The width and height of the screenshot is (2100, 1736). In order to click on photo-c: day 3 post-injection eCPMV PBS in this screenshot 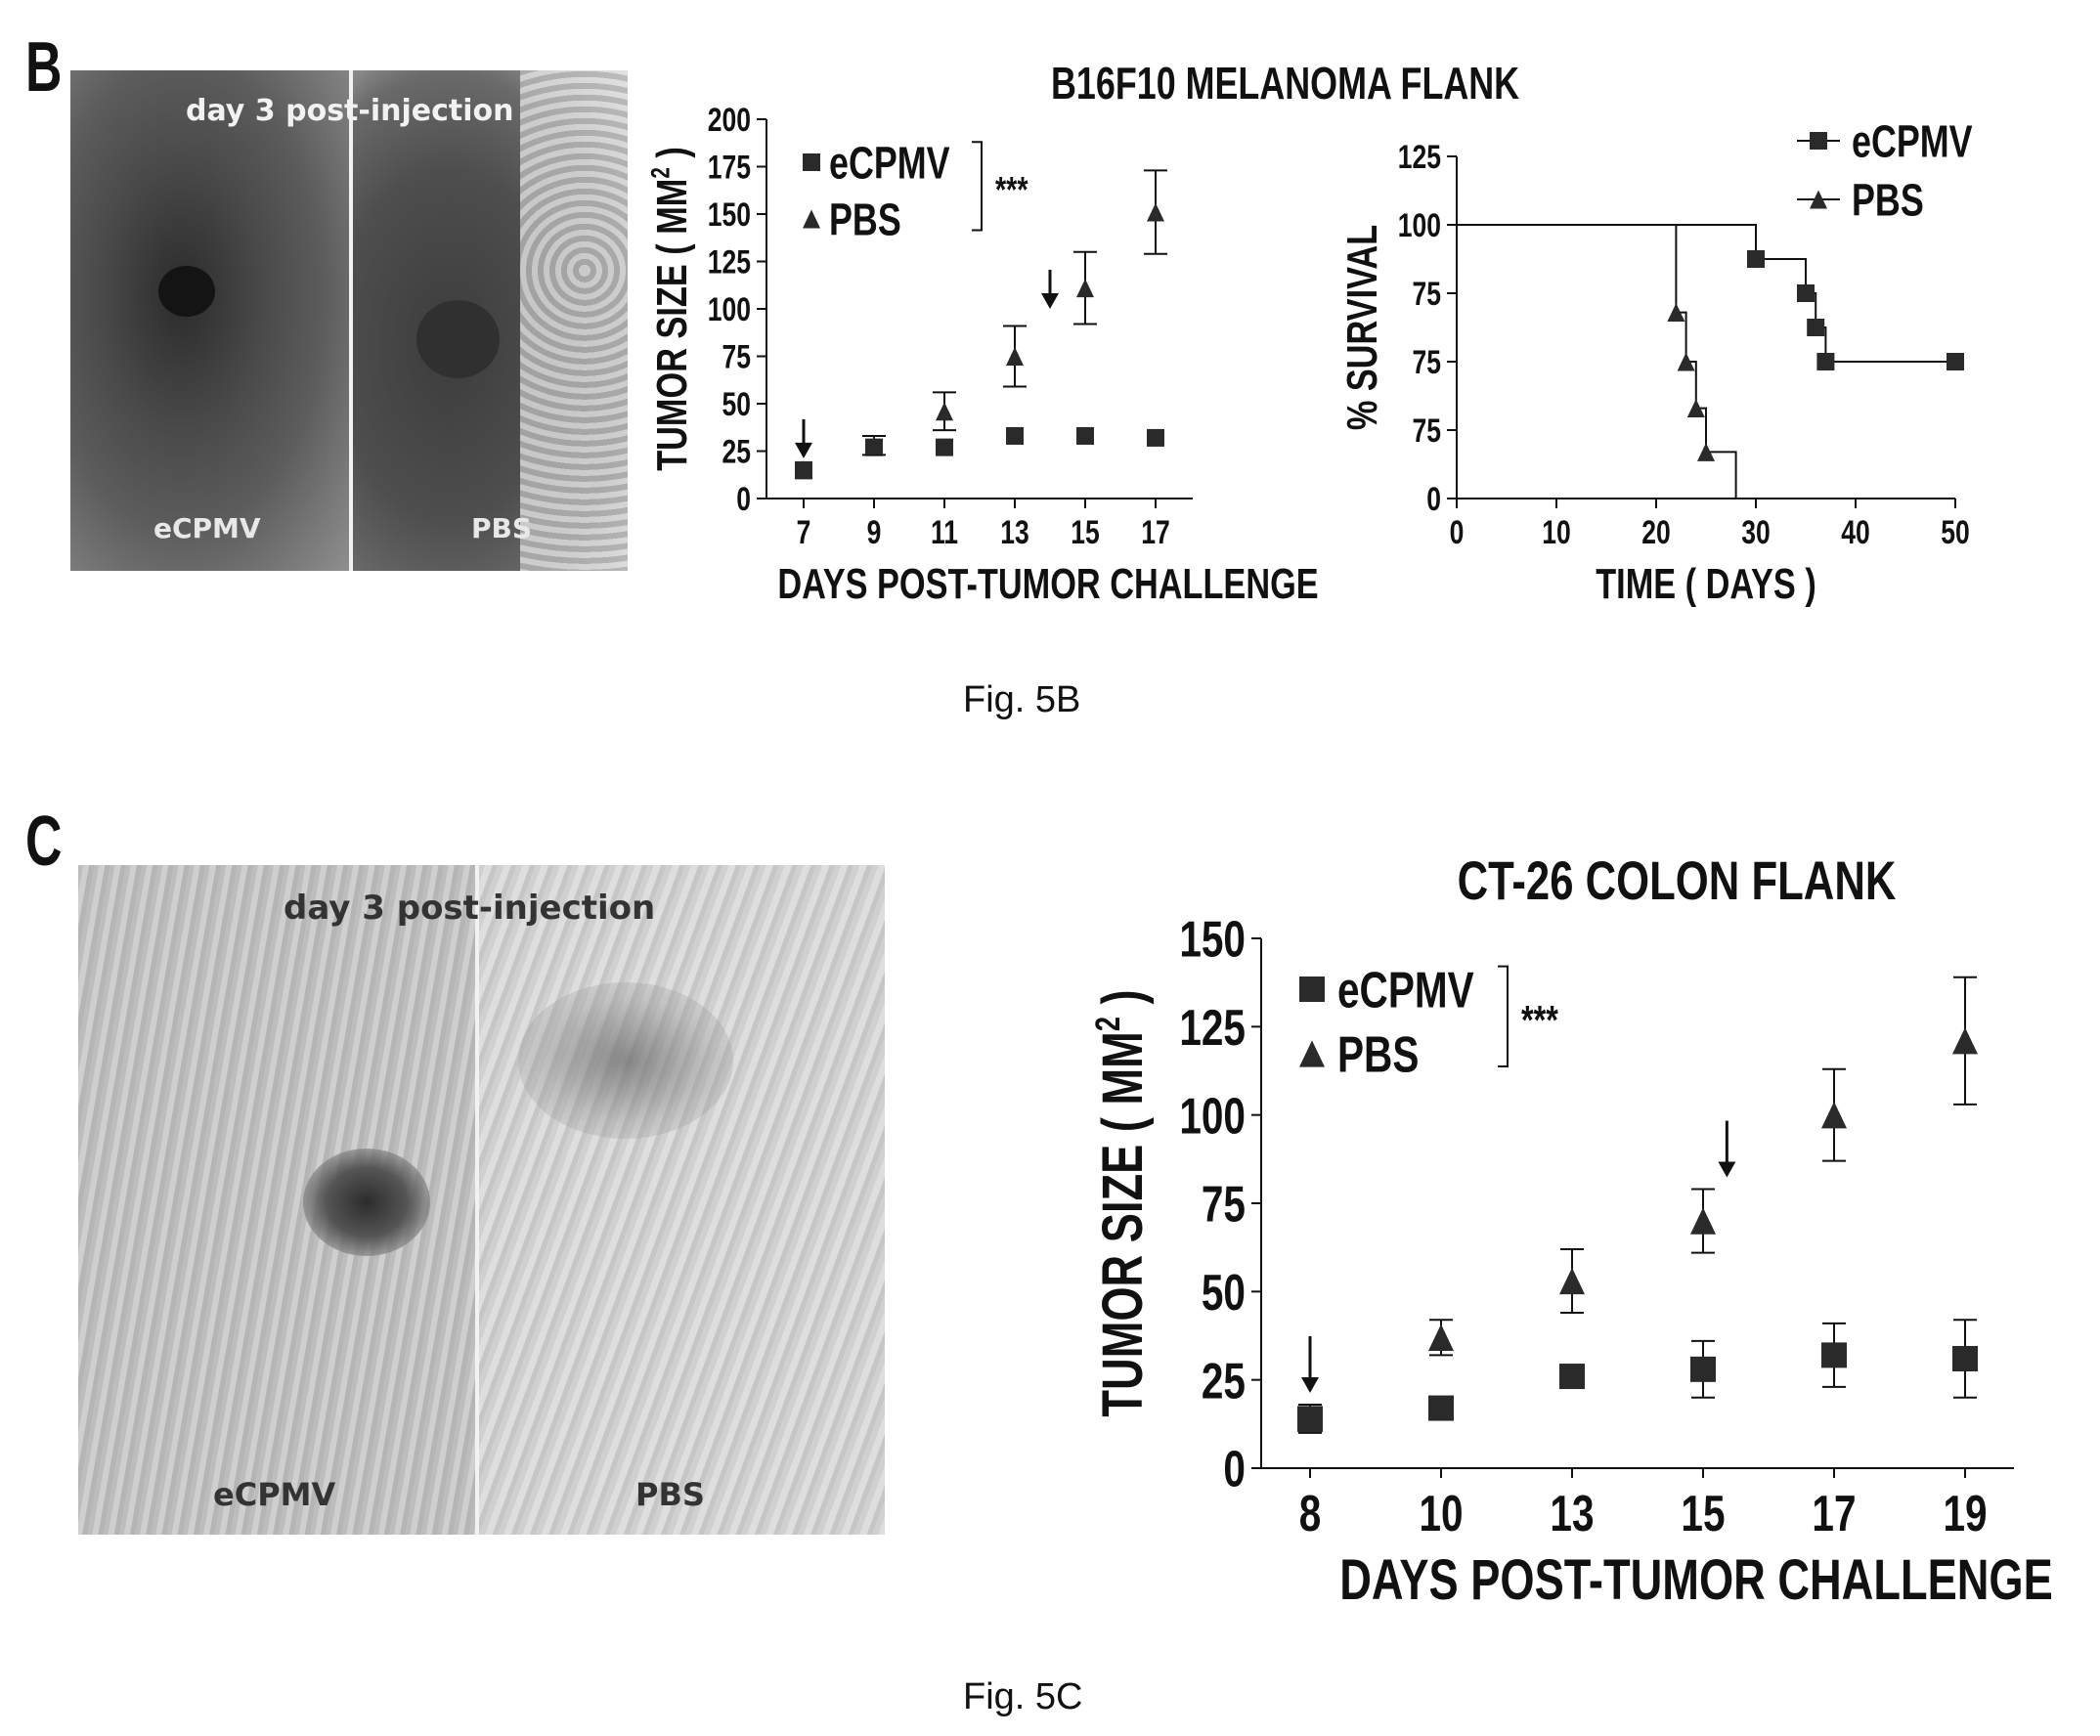, I will do `click(482, 1200)`.